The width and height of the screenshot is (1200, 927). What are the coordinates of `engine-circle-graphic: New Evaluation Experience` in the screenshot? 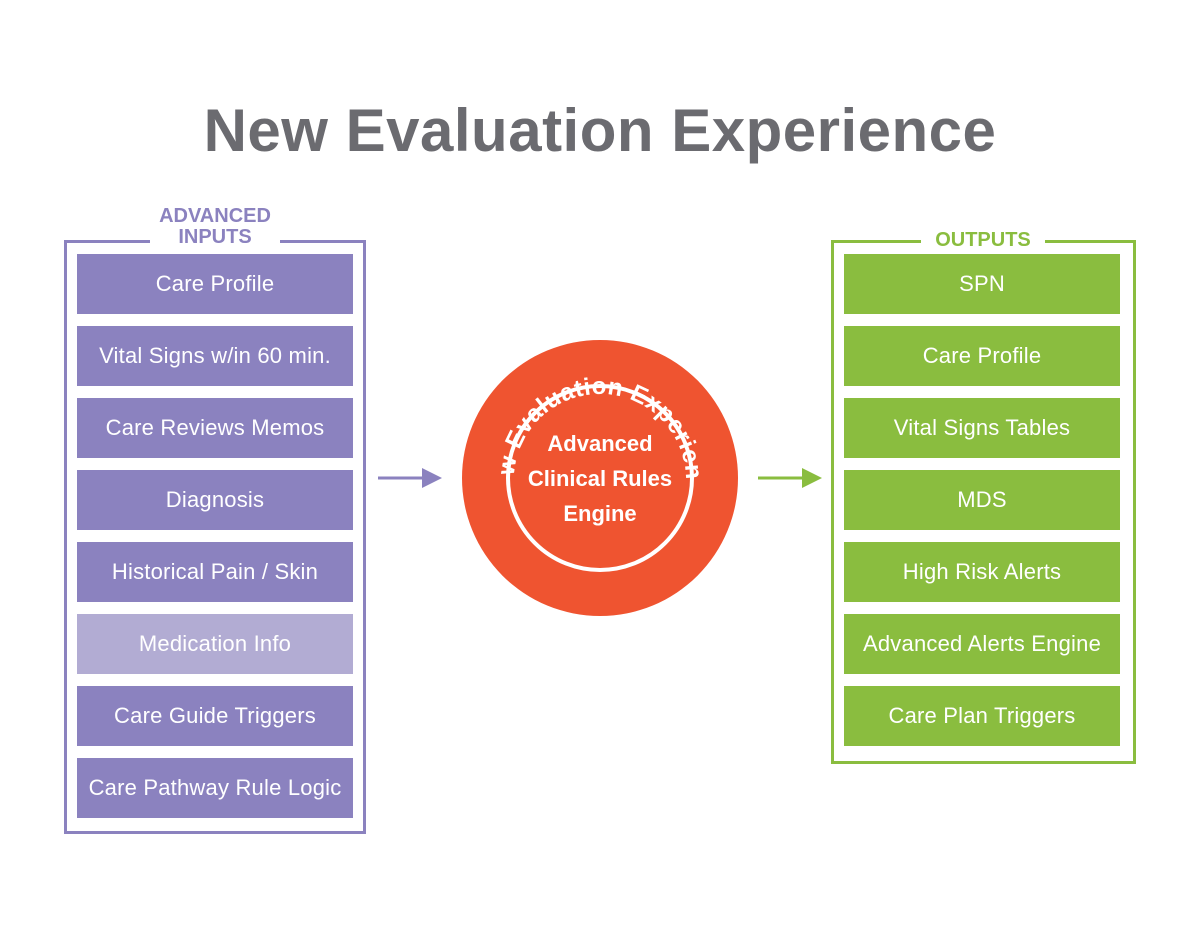 It's located at (594, 467).